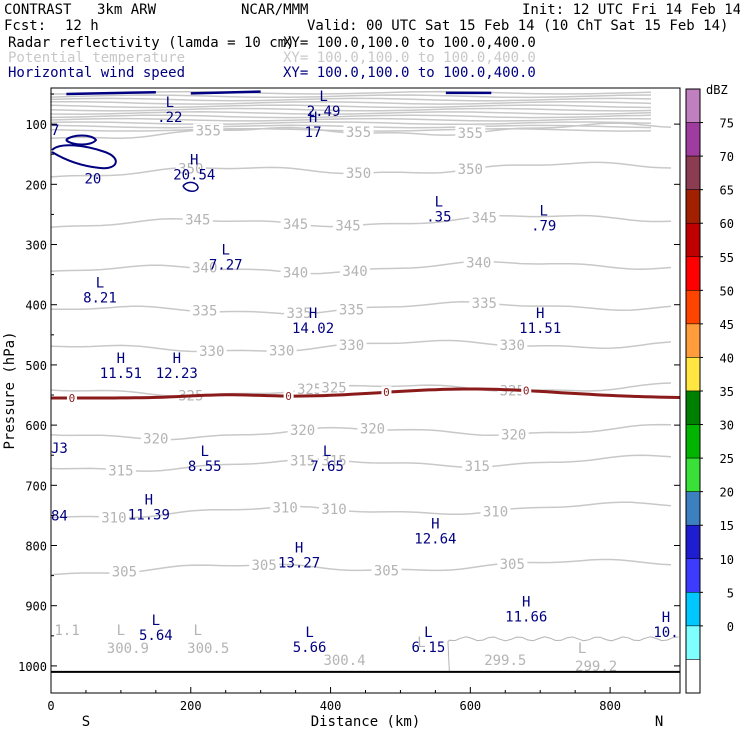 Image resolution: width=740 pixels, height=740 pixels. I want to click on theta-low-label: 299.5, so click(505, 661).